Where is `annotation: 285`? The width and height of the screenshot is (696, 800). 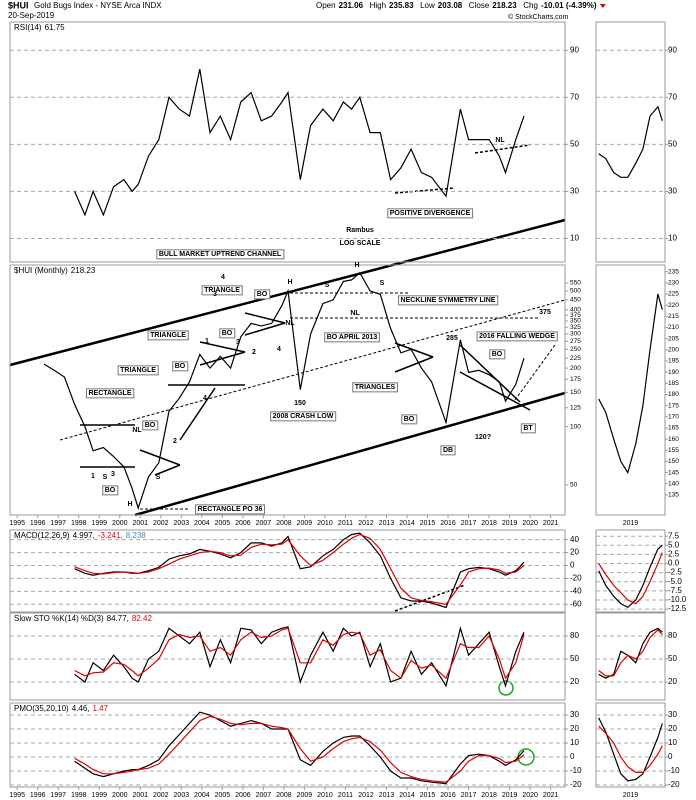
annotation: 285 is located at coordinates (452, 338).